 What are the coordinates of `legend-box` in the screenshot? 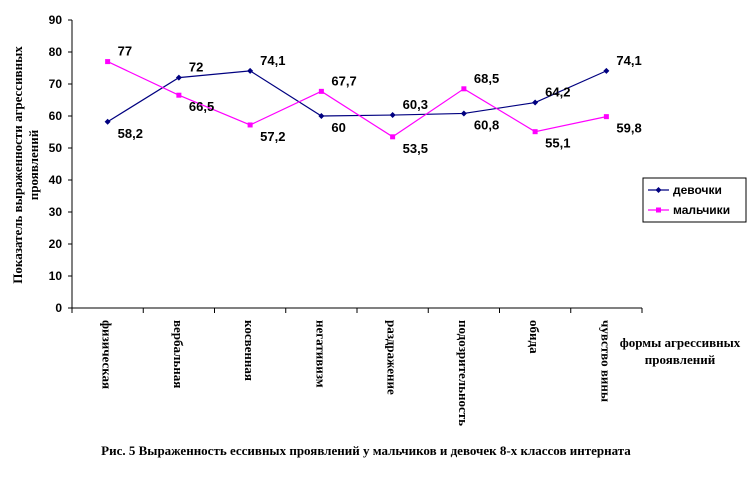 It's located at (694, 200).